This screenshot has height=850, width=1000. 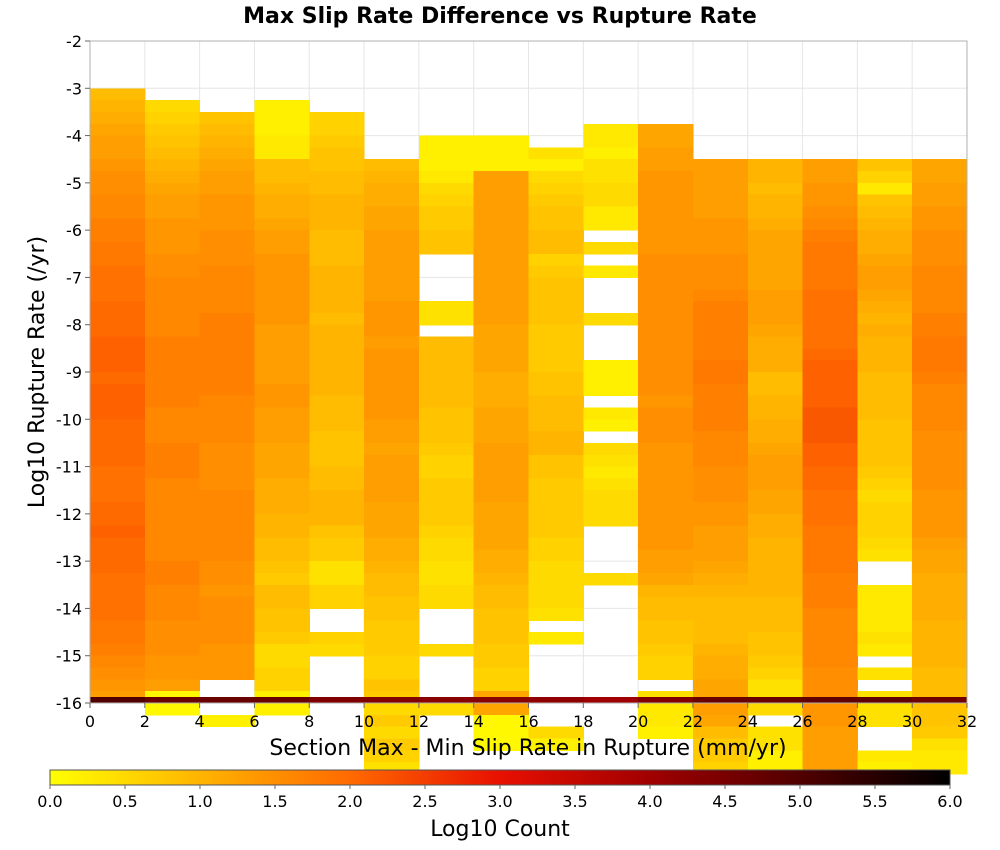 I want to click on colorbar-tick-label: 1.0, so click(x=199, y=801).